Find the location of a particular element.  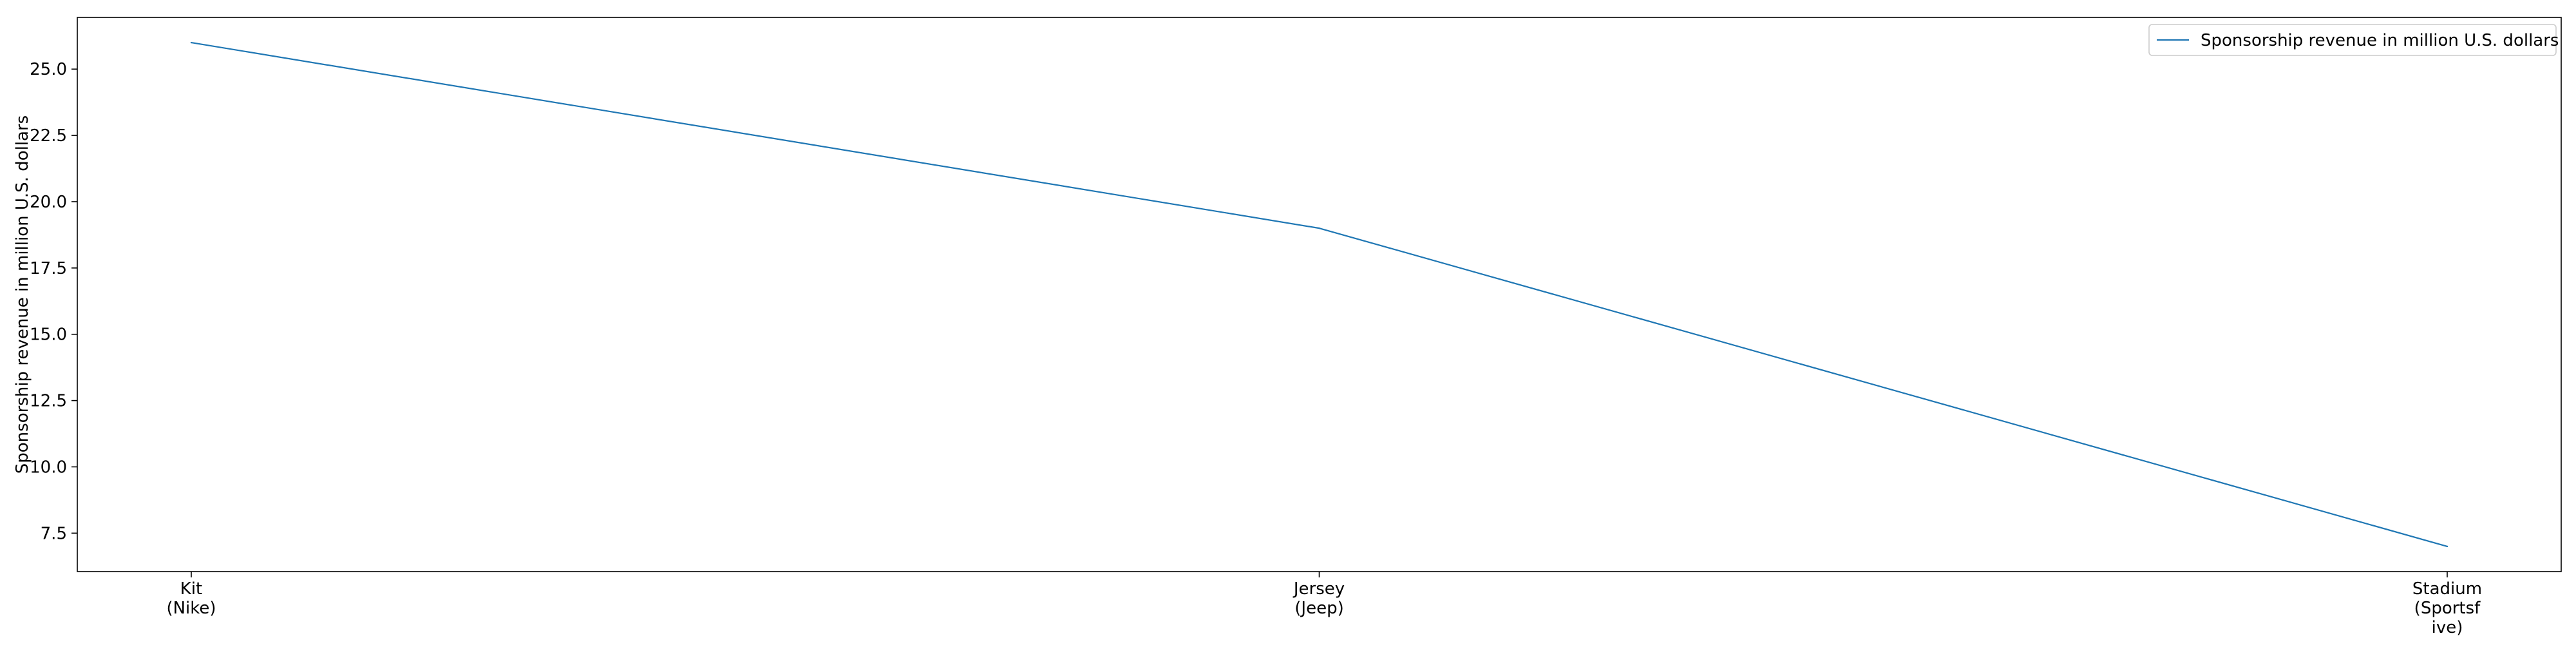

x-tick-label: Kit (Nike) is located at coordinates (191, 598).